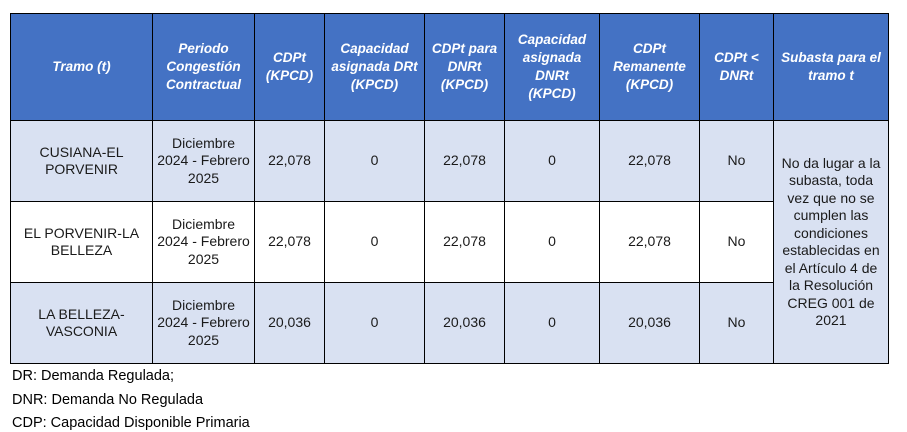  What do you see at coordinates (289, 323) in the screenshot?
I see `cell-cdpt: 20,036` at bounding box center [289, 323].